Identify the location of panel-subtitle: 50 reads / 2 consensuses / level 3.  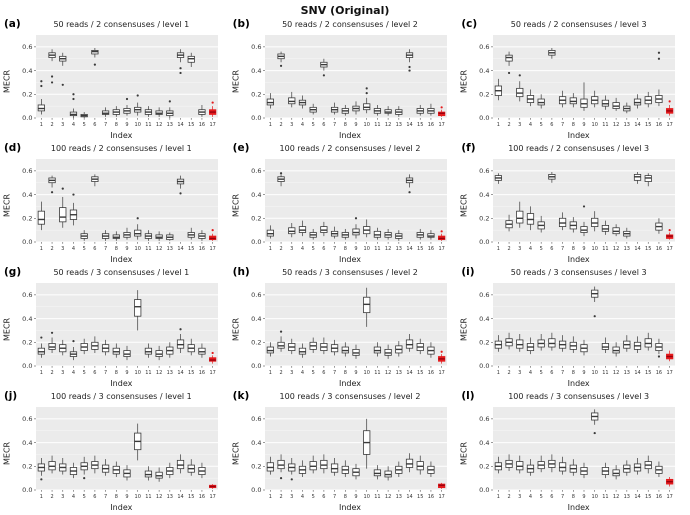
(578, 24).